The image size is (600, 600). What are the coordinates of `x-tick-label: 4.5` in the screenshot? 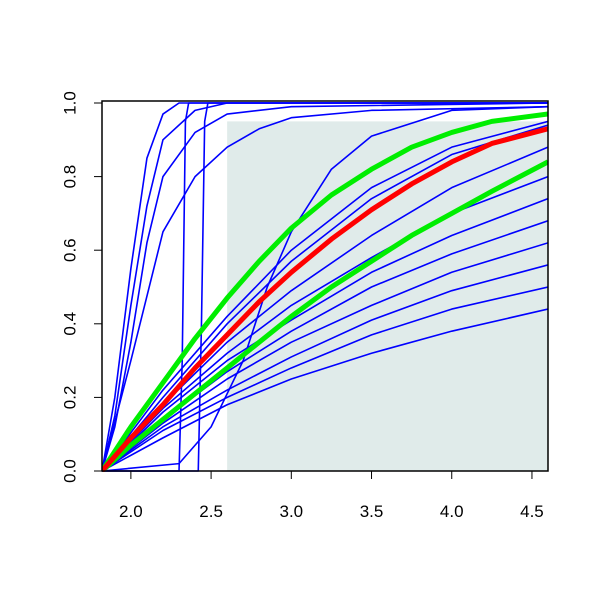 It's located at (532, 511).